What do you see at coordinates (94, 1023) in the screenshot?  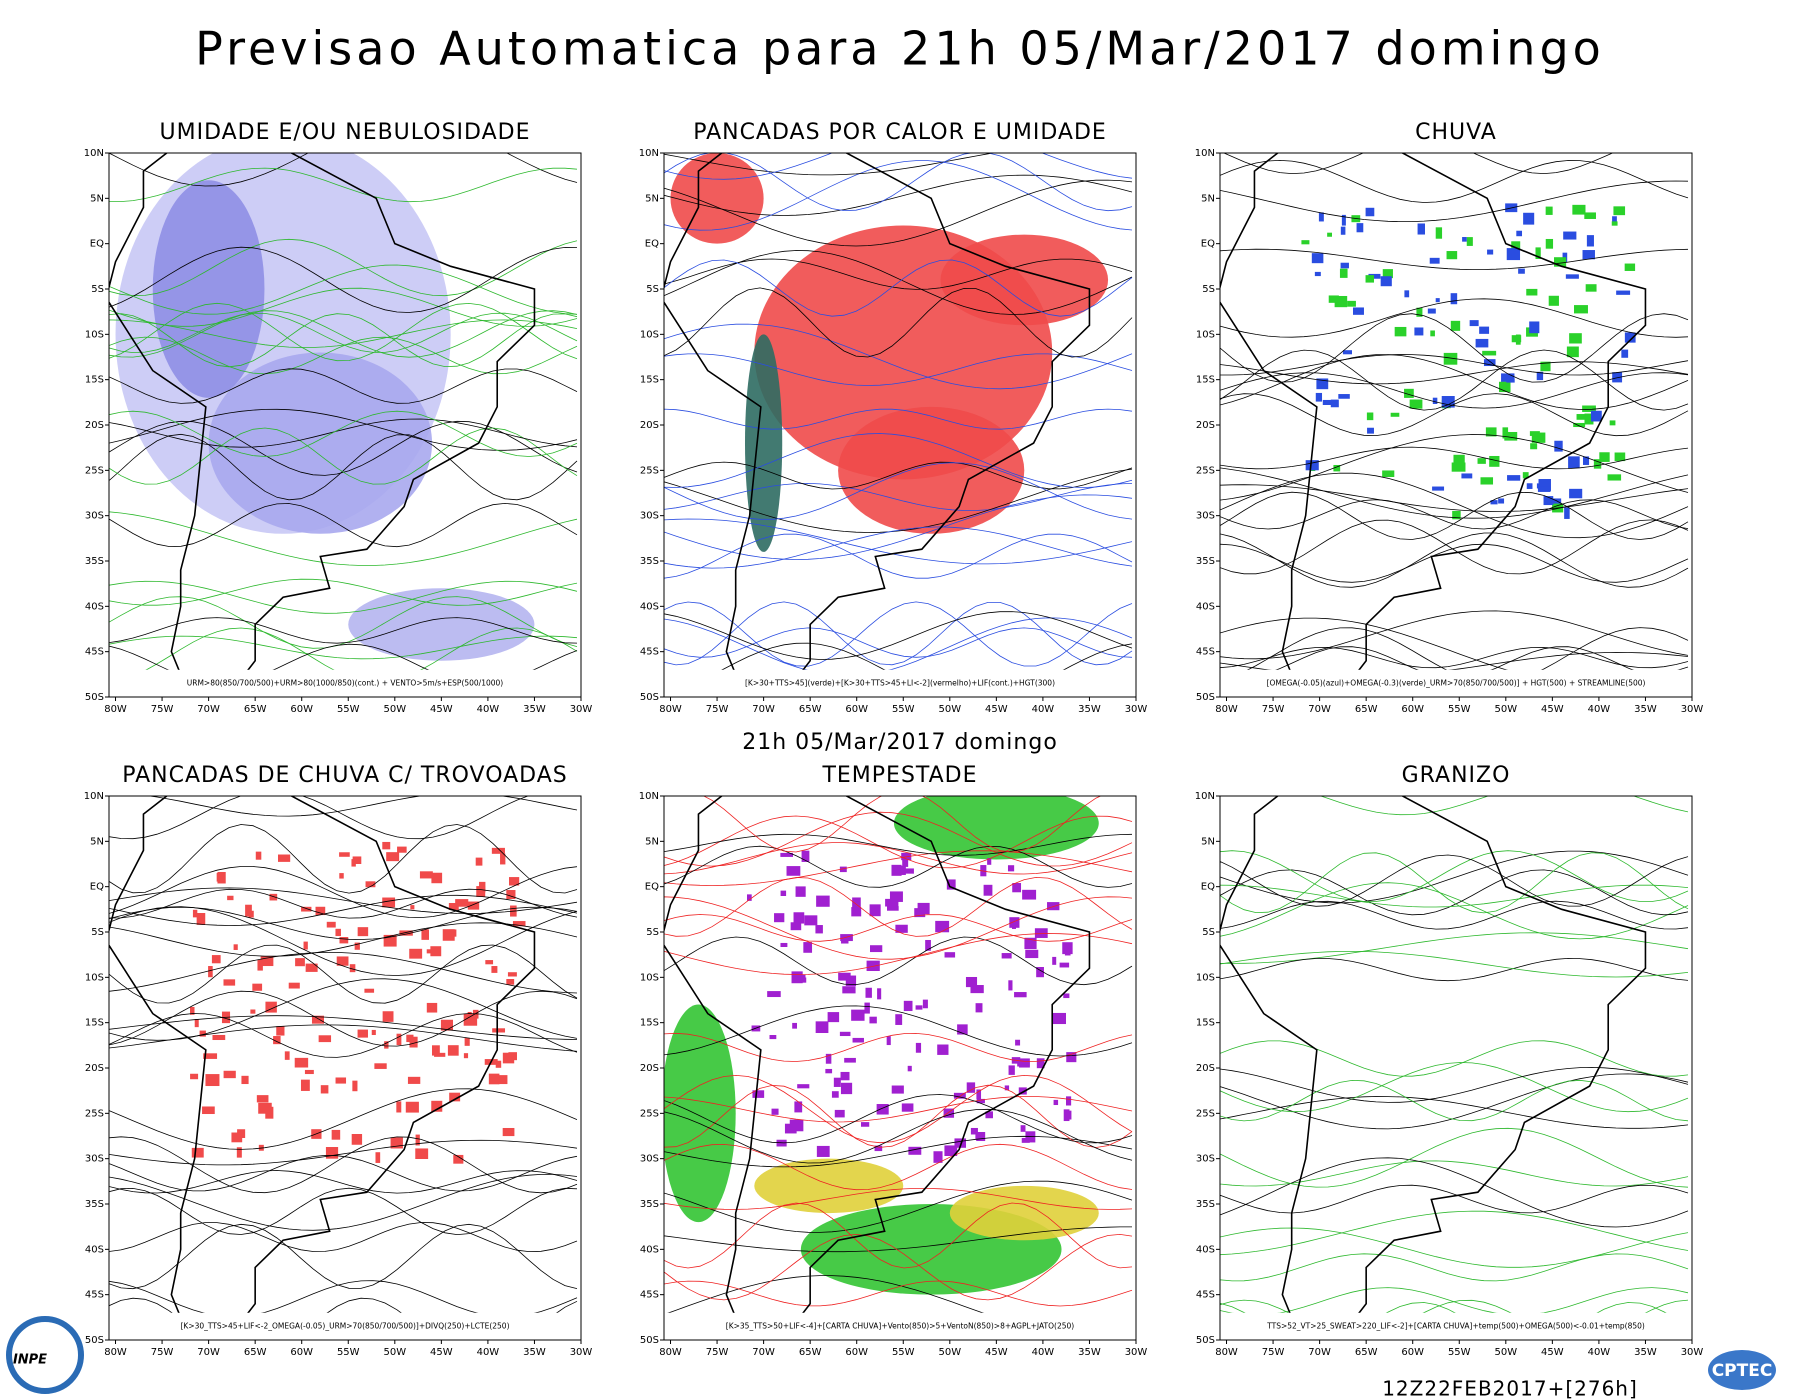 I see `lat-label: 15S` at bounding box center [94, 1023].